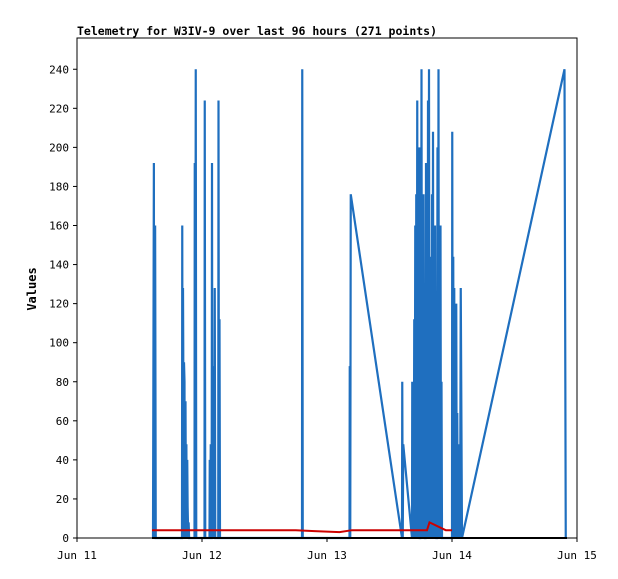 This screenshot has width=618, height=579. I want to click on y-tick-label: 80, so click(62, 382).